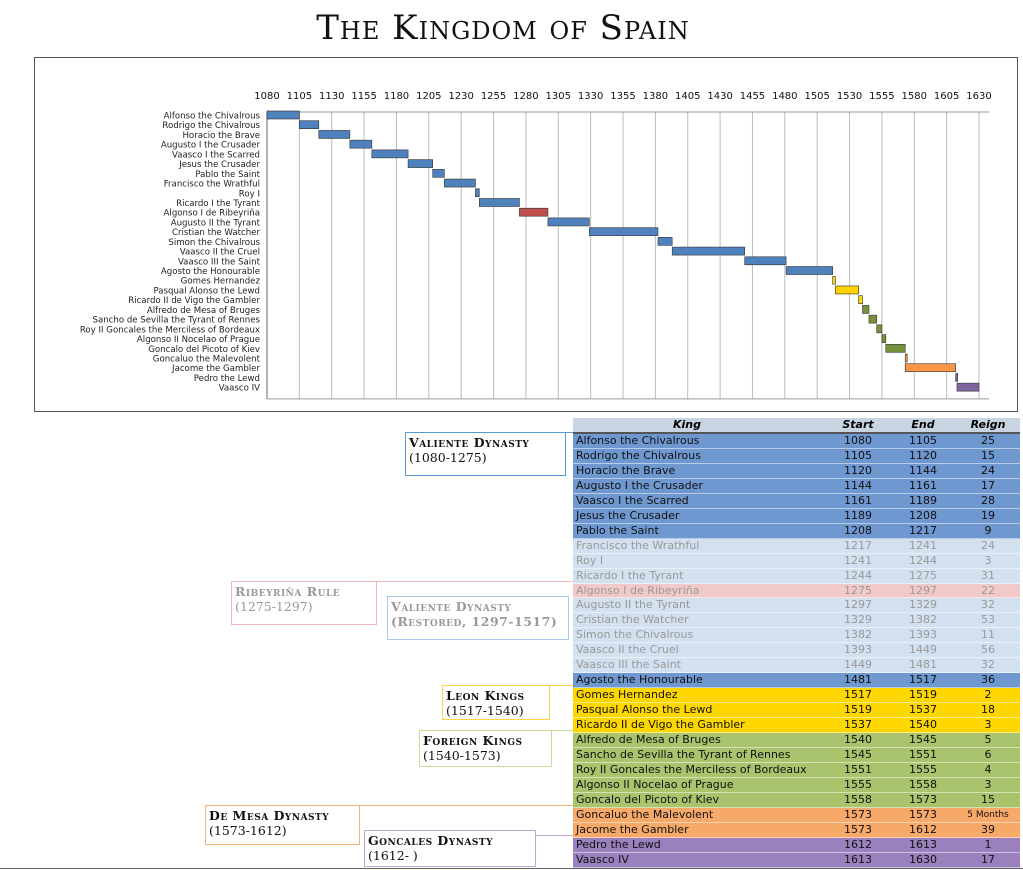  I want to click on cell-reign: 39, so click(988, 829).